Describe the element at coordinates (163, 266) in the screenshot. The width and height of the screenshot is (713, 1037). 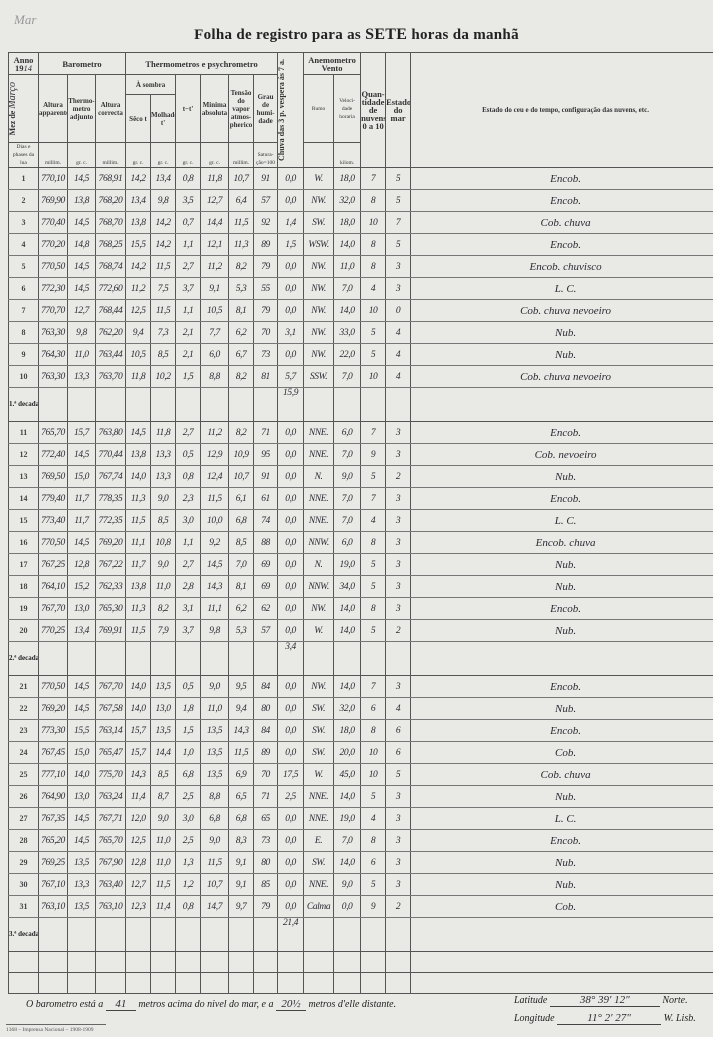
I see `molhado-cell: 11,5` at that location.